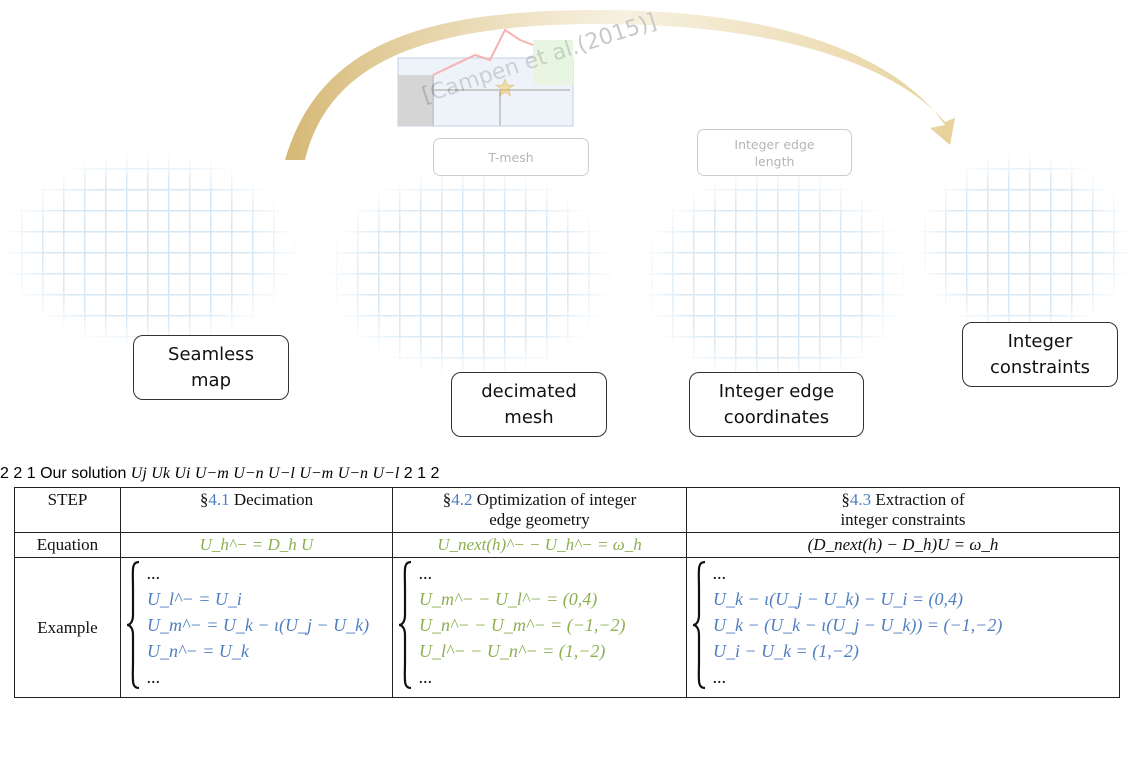 This screenshot has height=763, width=1134. Describe the element at coordinates (776, 404) in the screenshot. I see `integer-edge-coordinates-box: Integer edge coordinates` at that location.